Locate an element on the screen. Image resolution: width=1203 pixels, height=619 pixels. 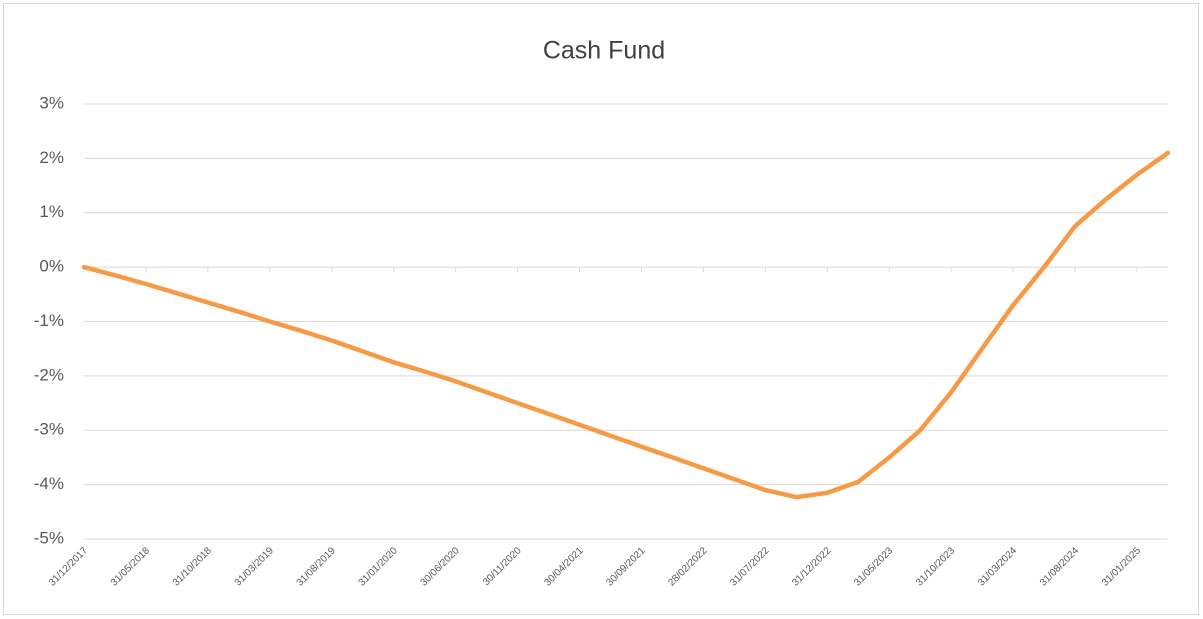
y-tick-label: -3% is located at coordinates (49, 429).